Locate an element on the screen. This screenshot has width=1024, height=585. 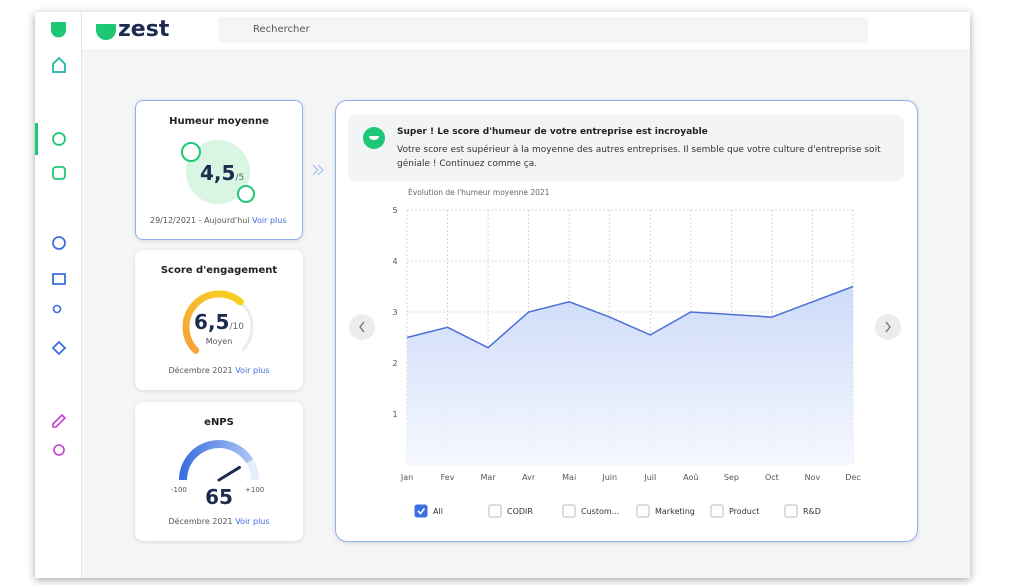
y-tick-label: 3 is located at coordinates (394, 312).